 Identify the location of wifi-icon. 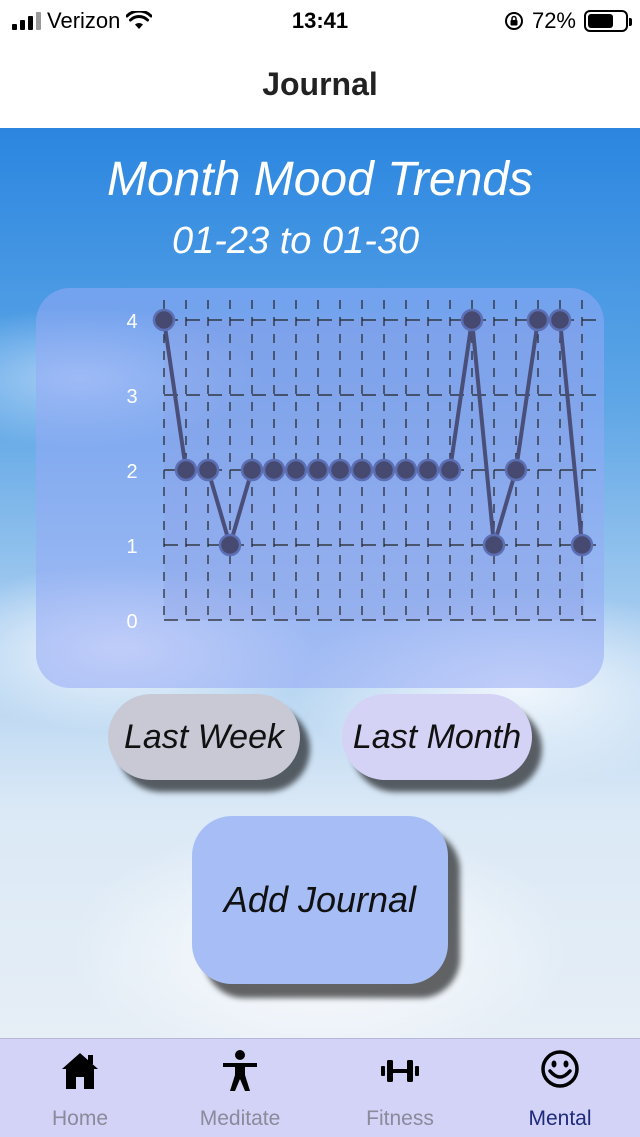
(139, 20).